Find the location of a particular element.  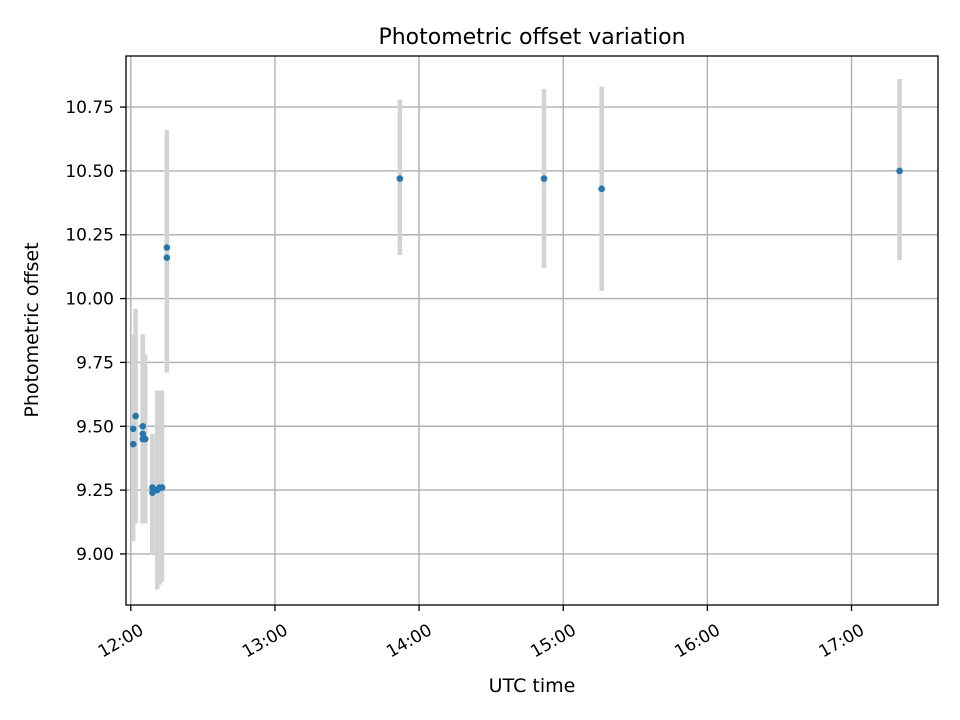

y-axis-label: Photometric offset is located at coordinates (32, 329).